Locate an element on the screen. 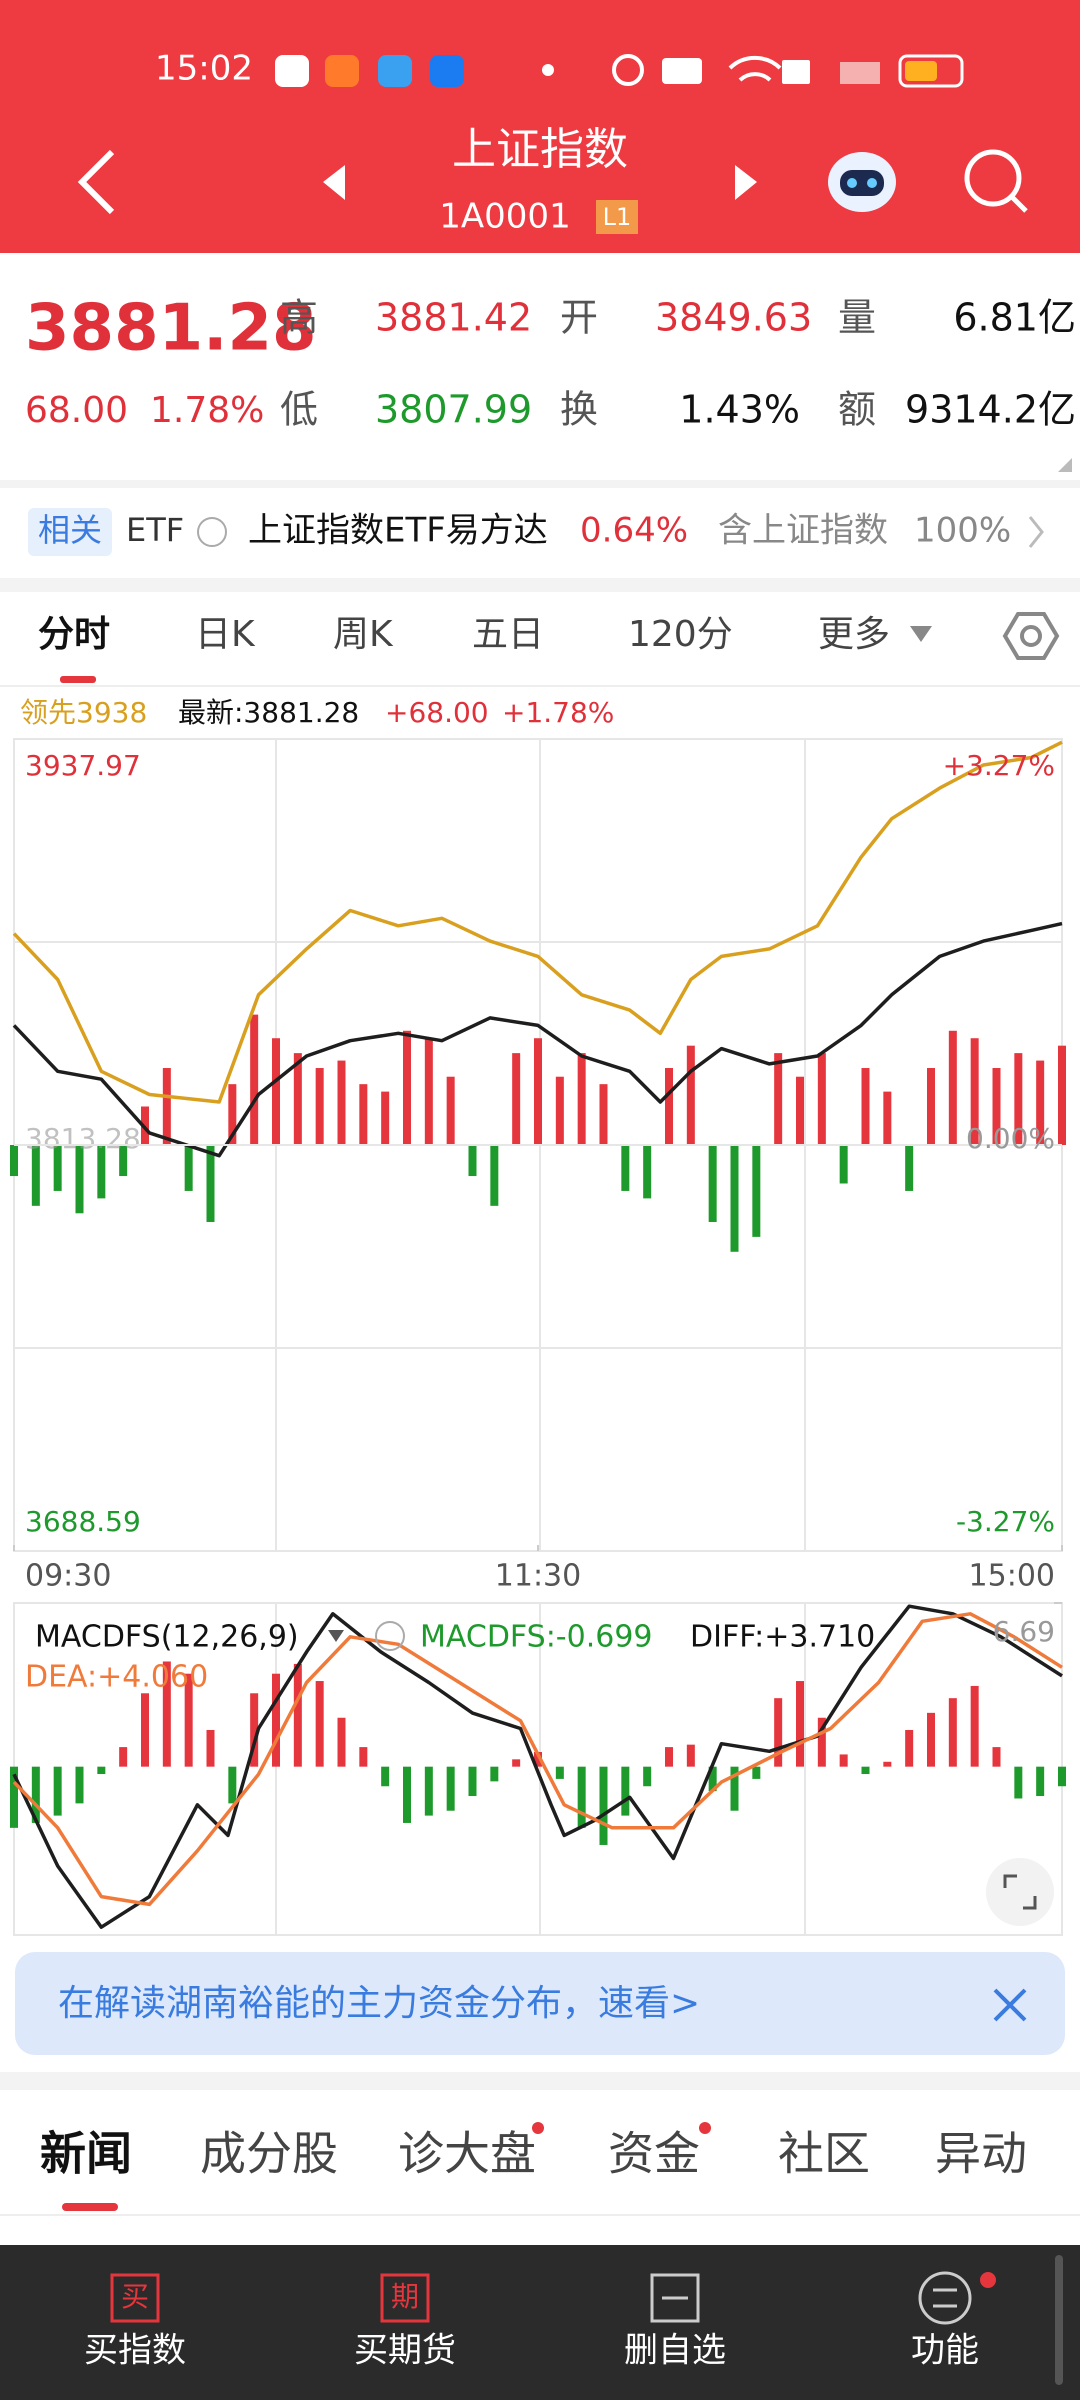 The width and height of the screenshot is (1080, 2400). chart-tab: 周K is located at coordinates (363, 634).